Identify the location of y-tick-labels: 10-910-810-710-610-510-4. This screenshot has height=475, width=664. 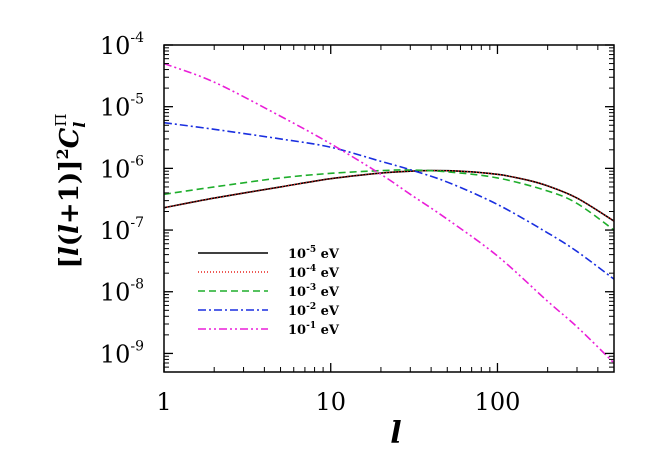
(122, 199).